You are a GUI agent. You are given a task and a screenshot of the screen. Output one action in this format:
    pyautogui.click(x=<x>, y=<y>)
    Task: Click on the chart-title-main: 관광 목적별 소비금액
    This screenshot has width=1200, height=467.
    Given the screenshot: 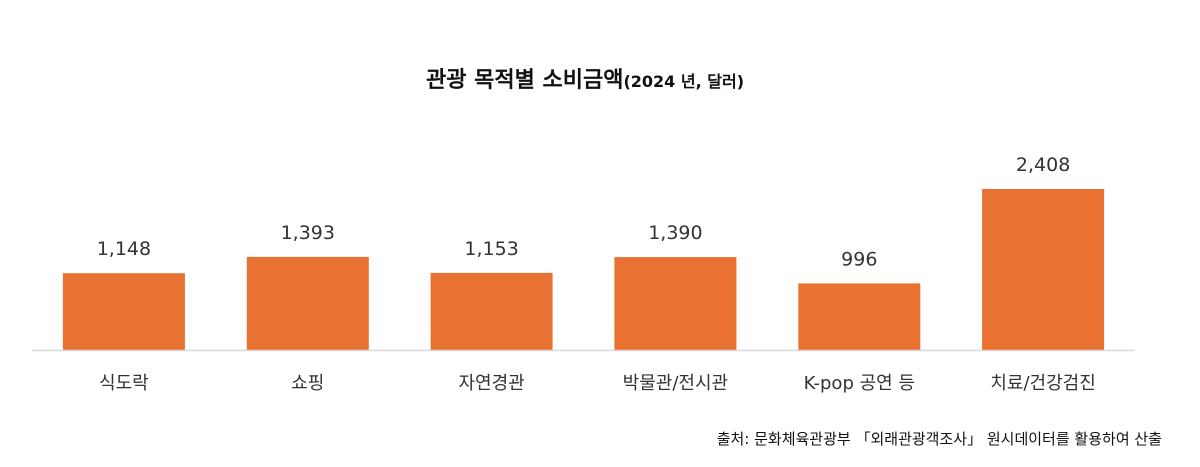 What is the action you would take?
    pyautogui.click(x=524, y=80)
    